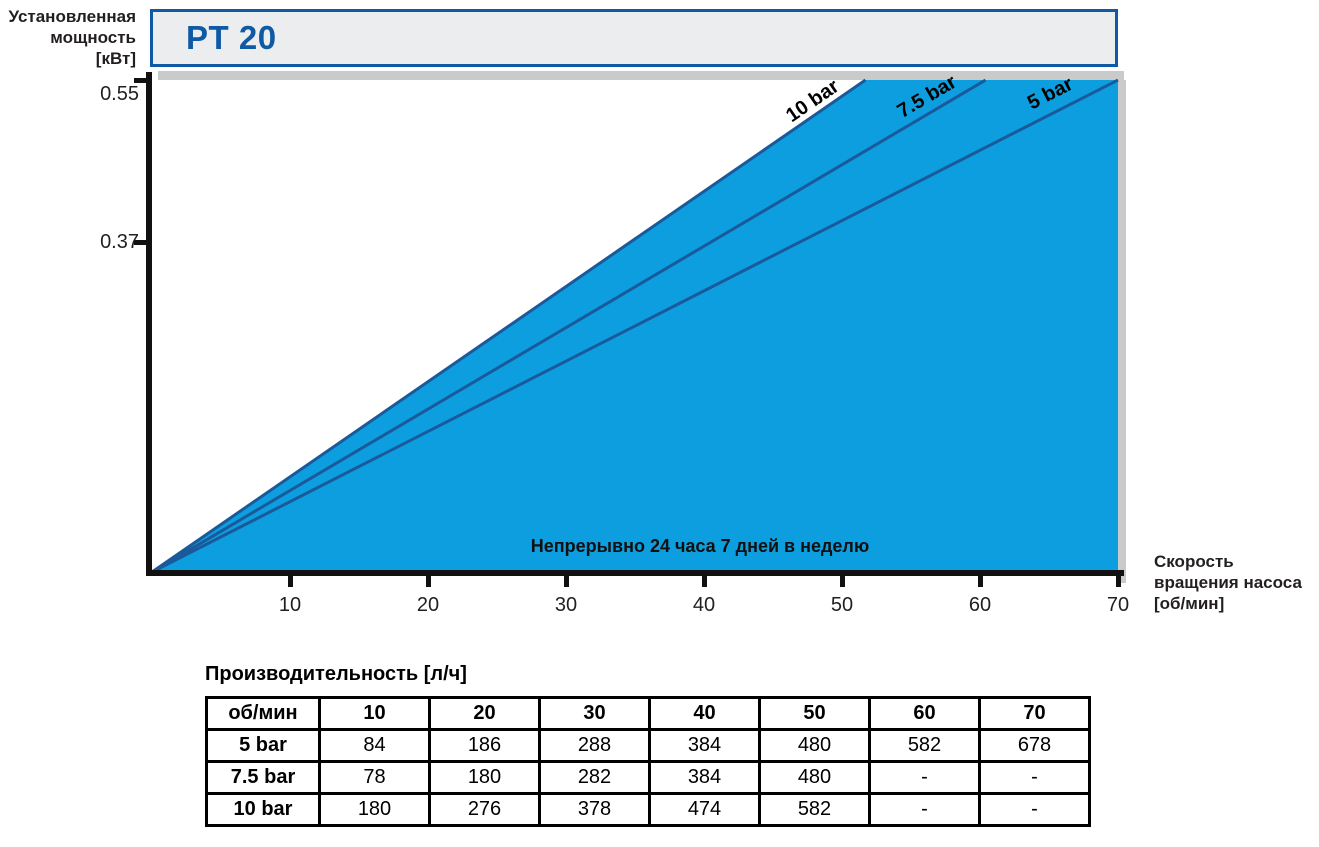 Image resolution: width=1319 pixels, height=847 pixels. Describe the element at coordinates (428, 605) in the screenshot. I see `x-tick-label: 20` at that location.